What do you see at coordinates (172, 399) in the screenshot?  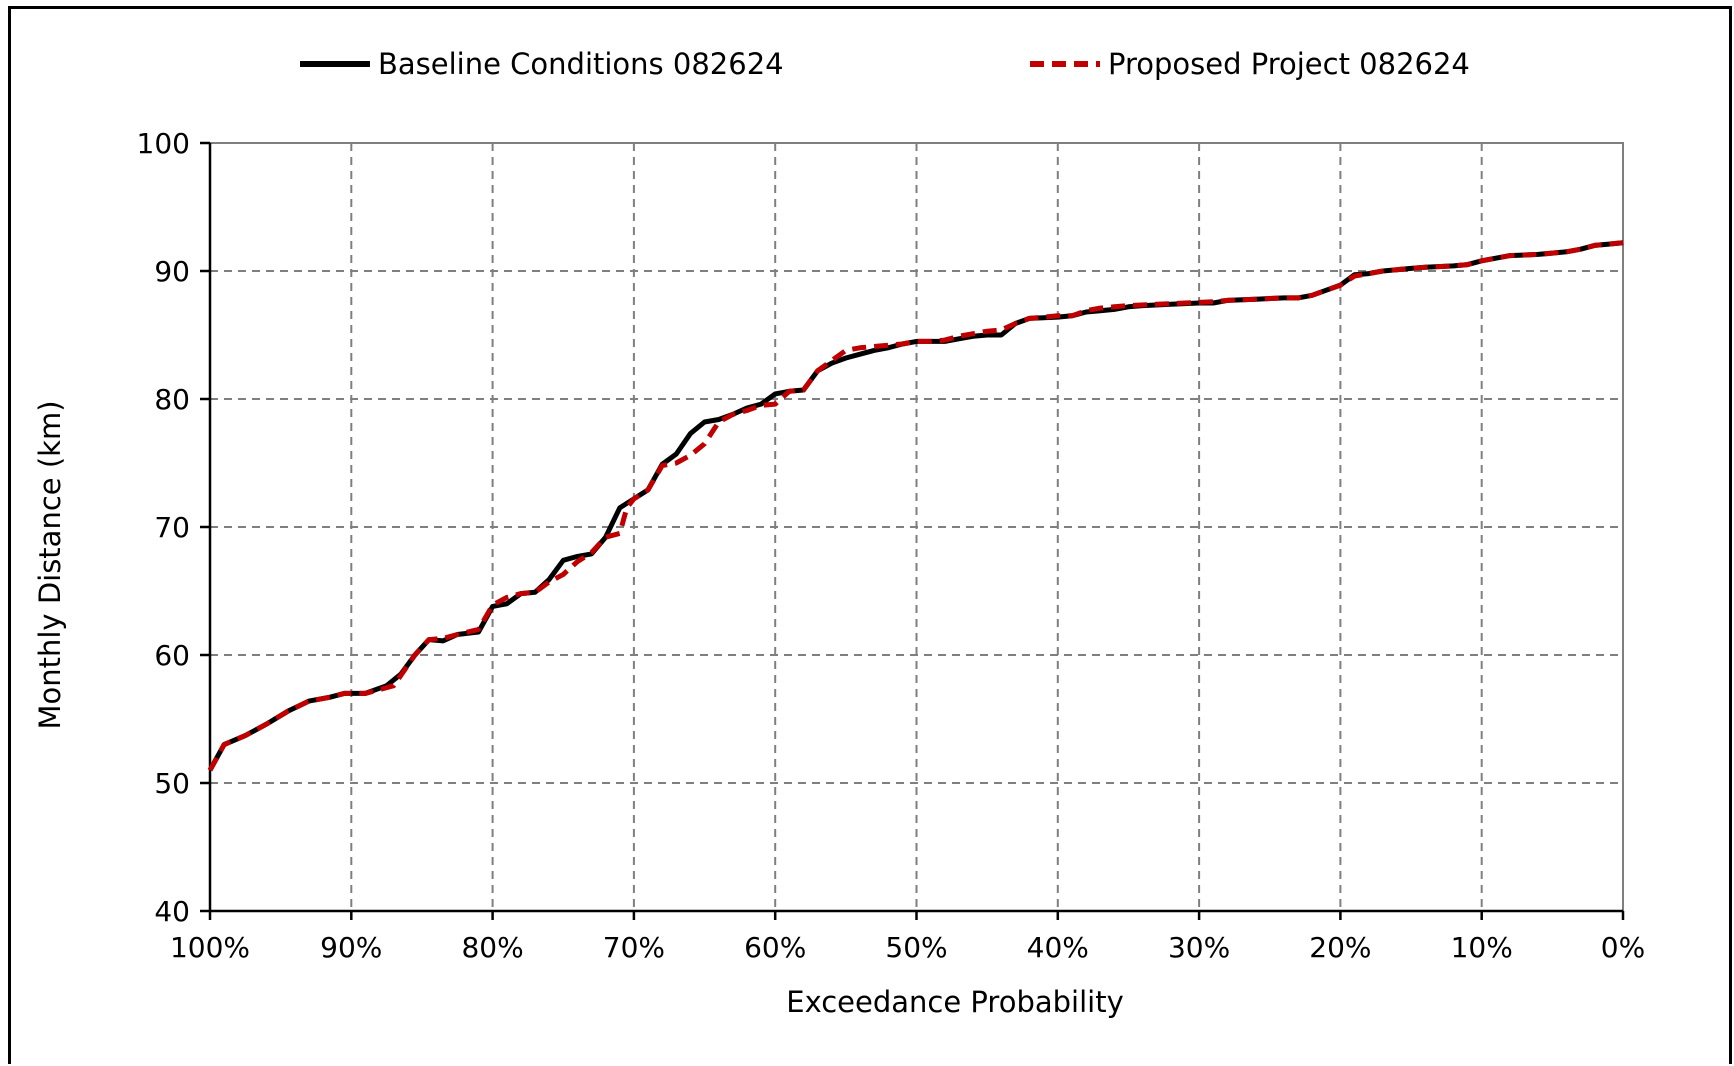 I see `y-tick-label-80: 80` at bounding box center [172, 399].